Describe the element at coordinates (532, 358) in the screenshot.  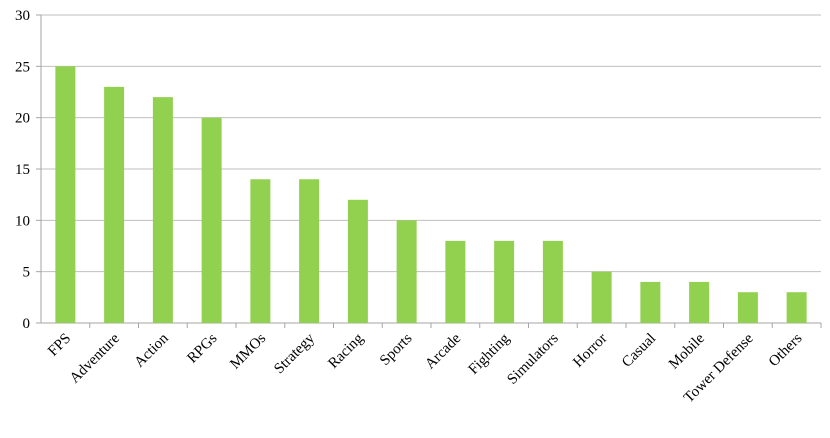
I see `x-tick-label: Simulators` at that location.